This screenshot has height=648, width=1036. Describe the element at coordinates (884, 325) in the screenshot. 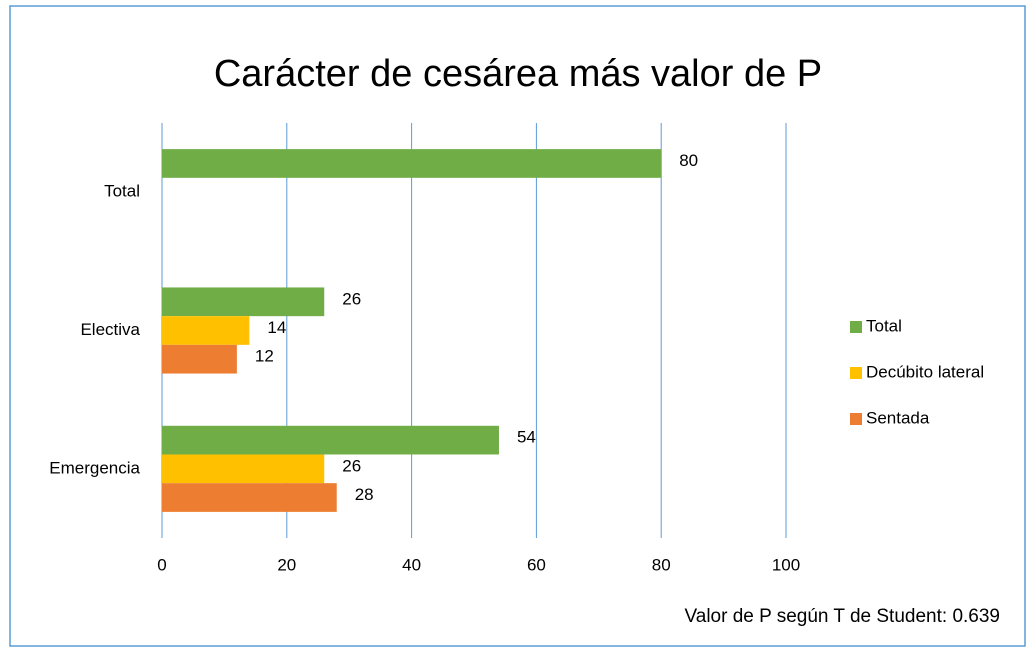

I see `legend-label: Total` at that location.